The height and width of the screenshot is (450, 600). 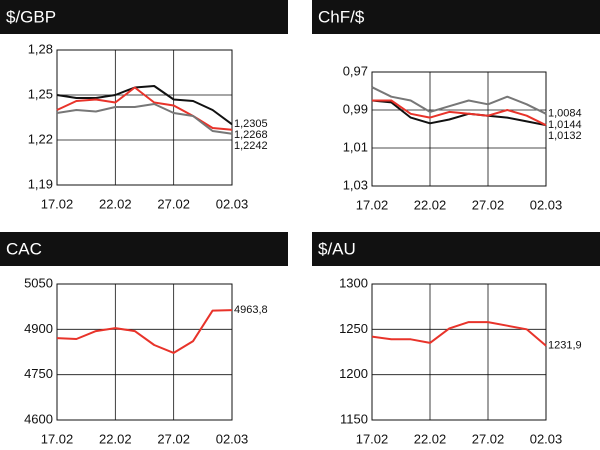 What do you see at coordinates (565, 136) in the screenshot?
I see `end-label: 1,0132` at bounding box center [565, 136].